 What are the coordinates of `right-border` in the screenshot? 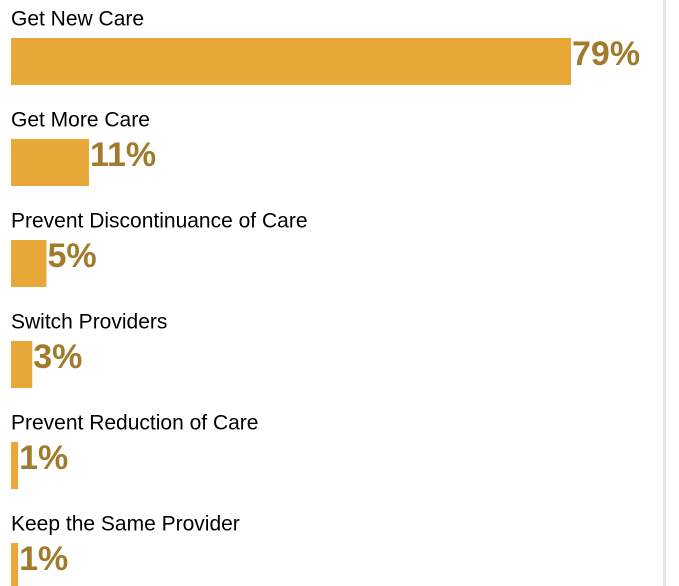 It's located at (664, 293).